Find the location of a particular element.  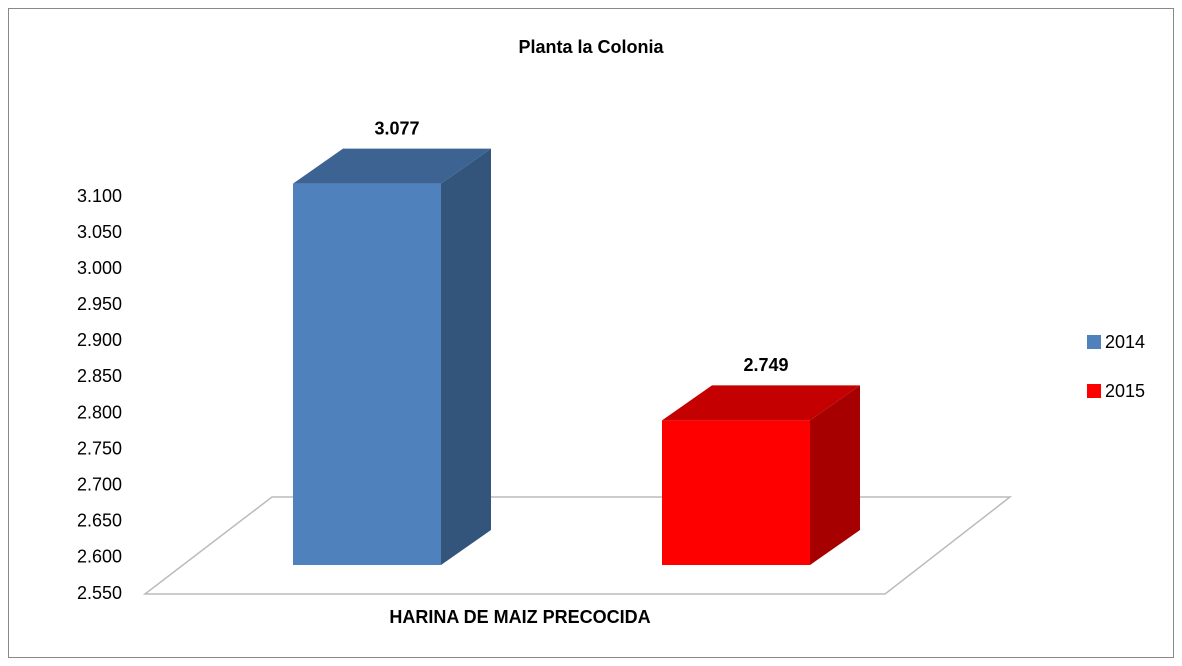

data-label: 3.077 is located at coordinates (396, 128).